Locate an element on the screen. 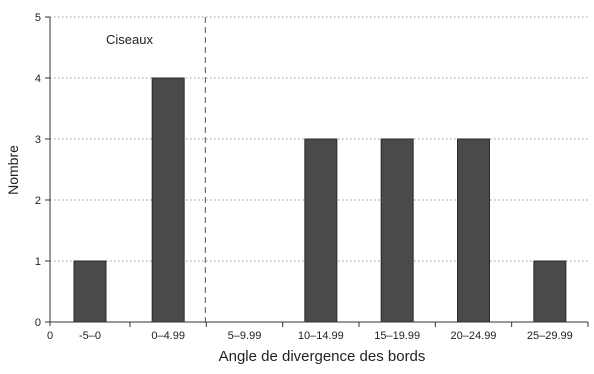 The image size is (594, 374). x-axis-label: Angle de divergence des bords is located at coordinates (322, 356).